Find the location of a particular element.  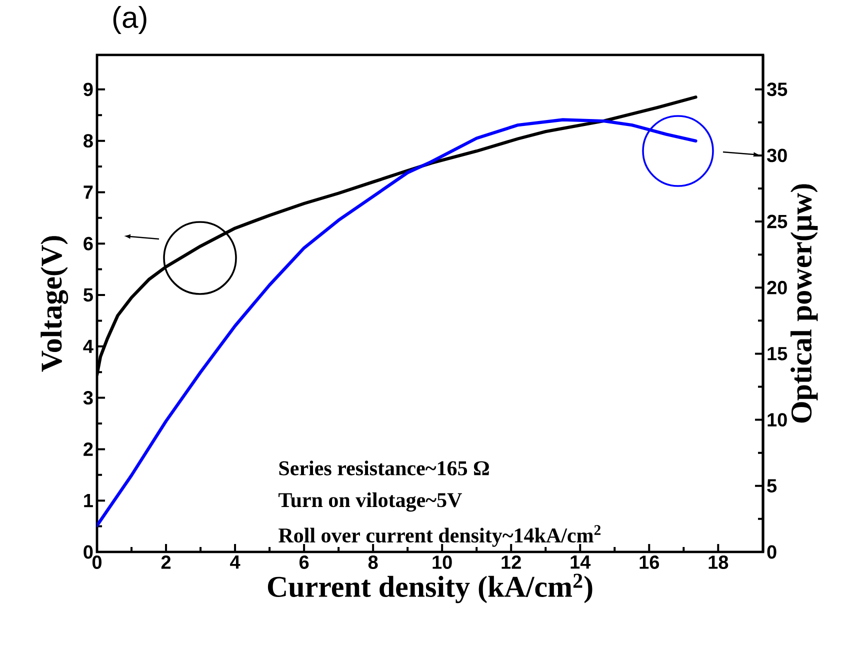

y-tick-label: 3 is located at coordinates (88, 398).